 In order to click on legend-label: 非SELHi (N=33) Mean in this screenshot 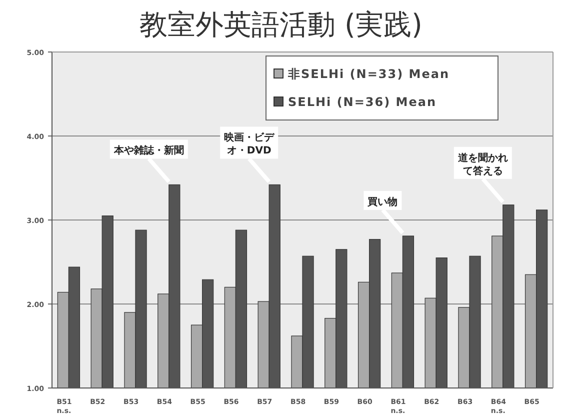, I will do `click(368, 74)`.